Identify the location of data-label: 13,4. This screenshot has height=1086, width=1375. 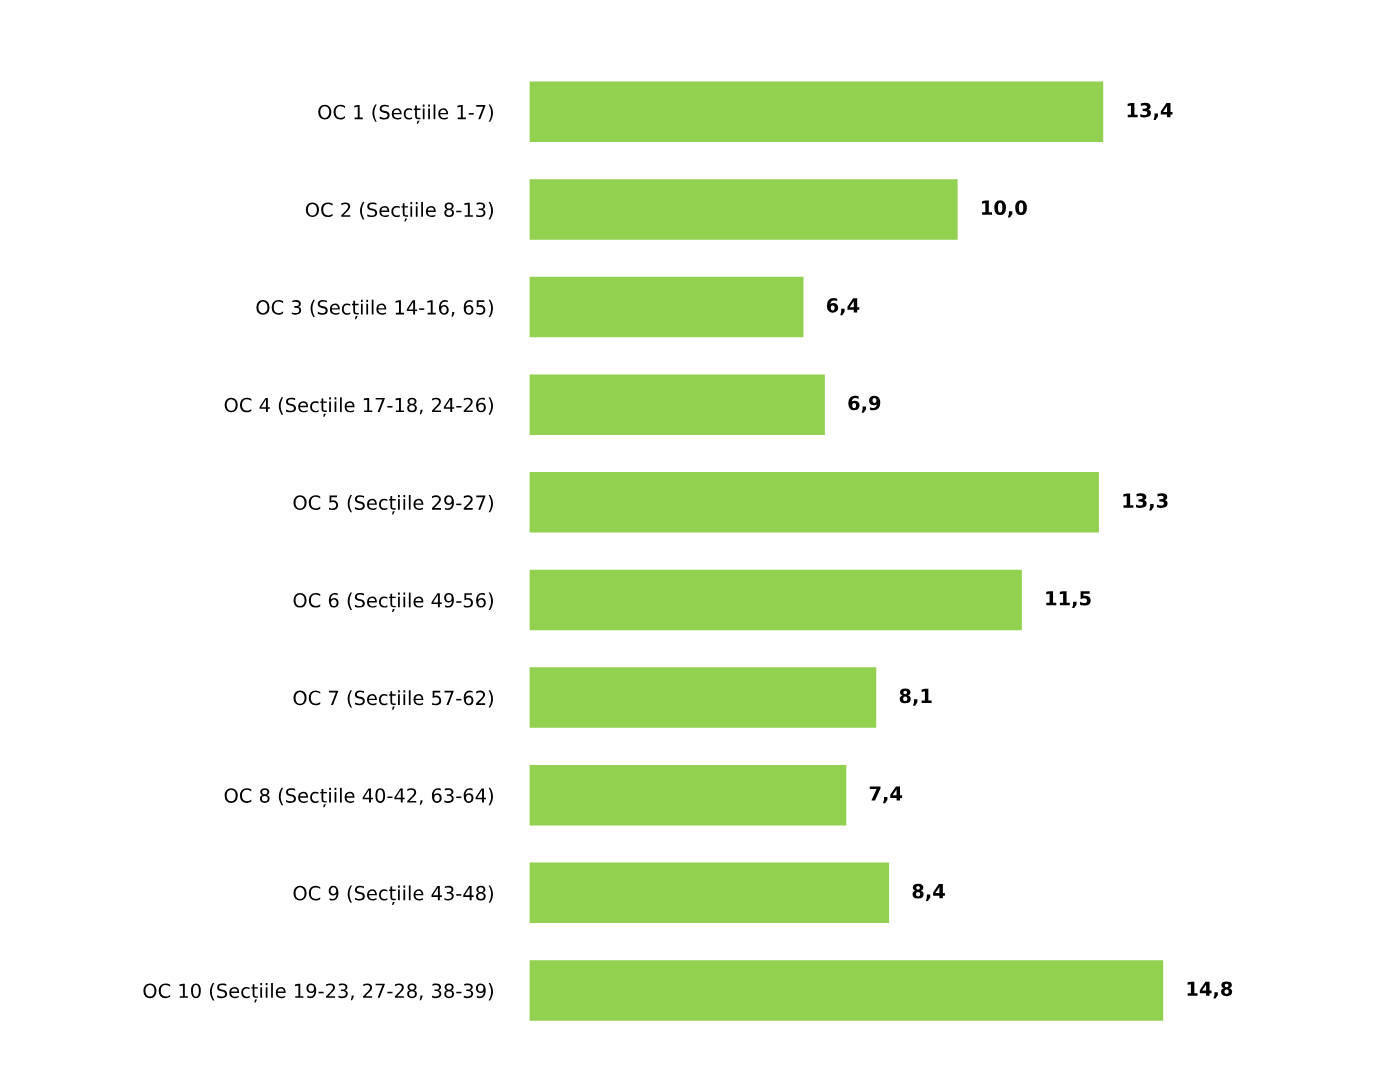
(1150, 111).